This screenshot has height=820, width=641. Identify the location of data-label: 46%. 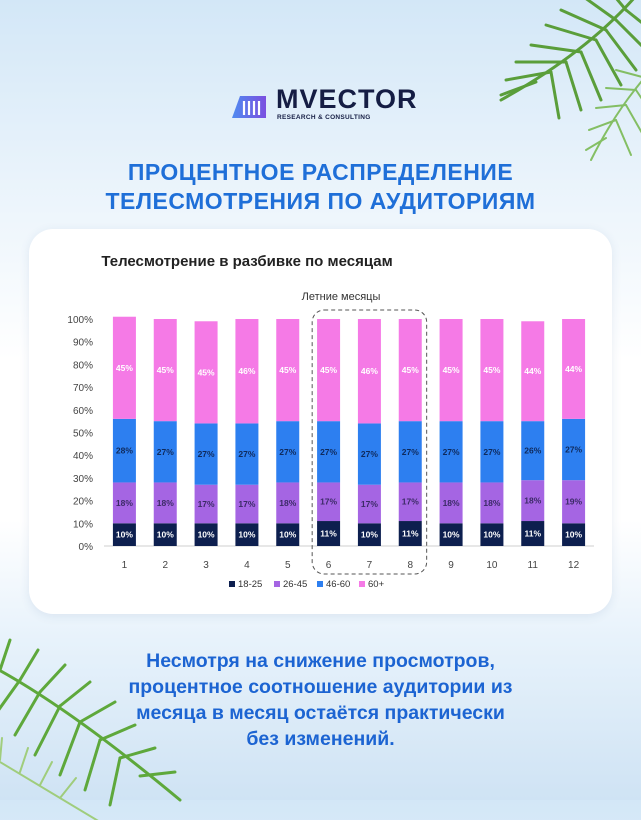
(246, 371).